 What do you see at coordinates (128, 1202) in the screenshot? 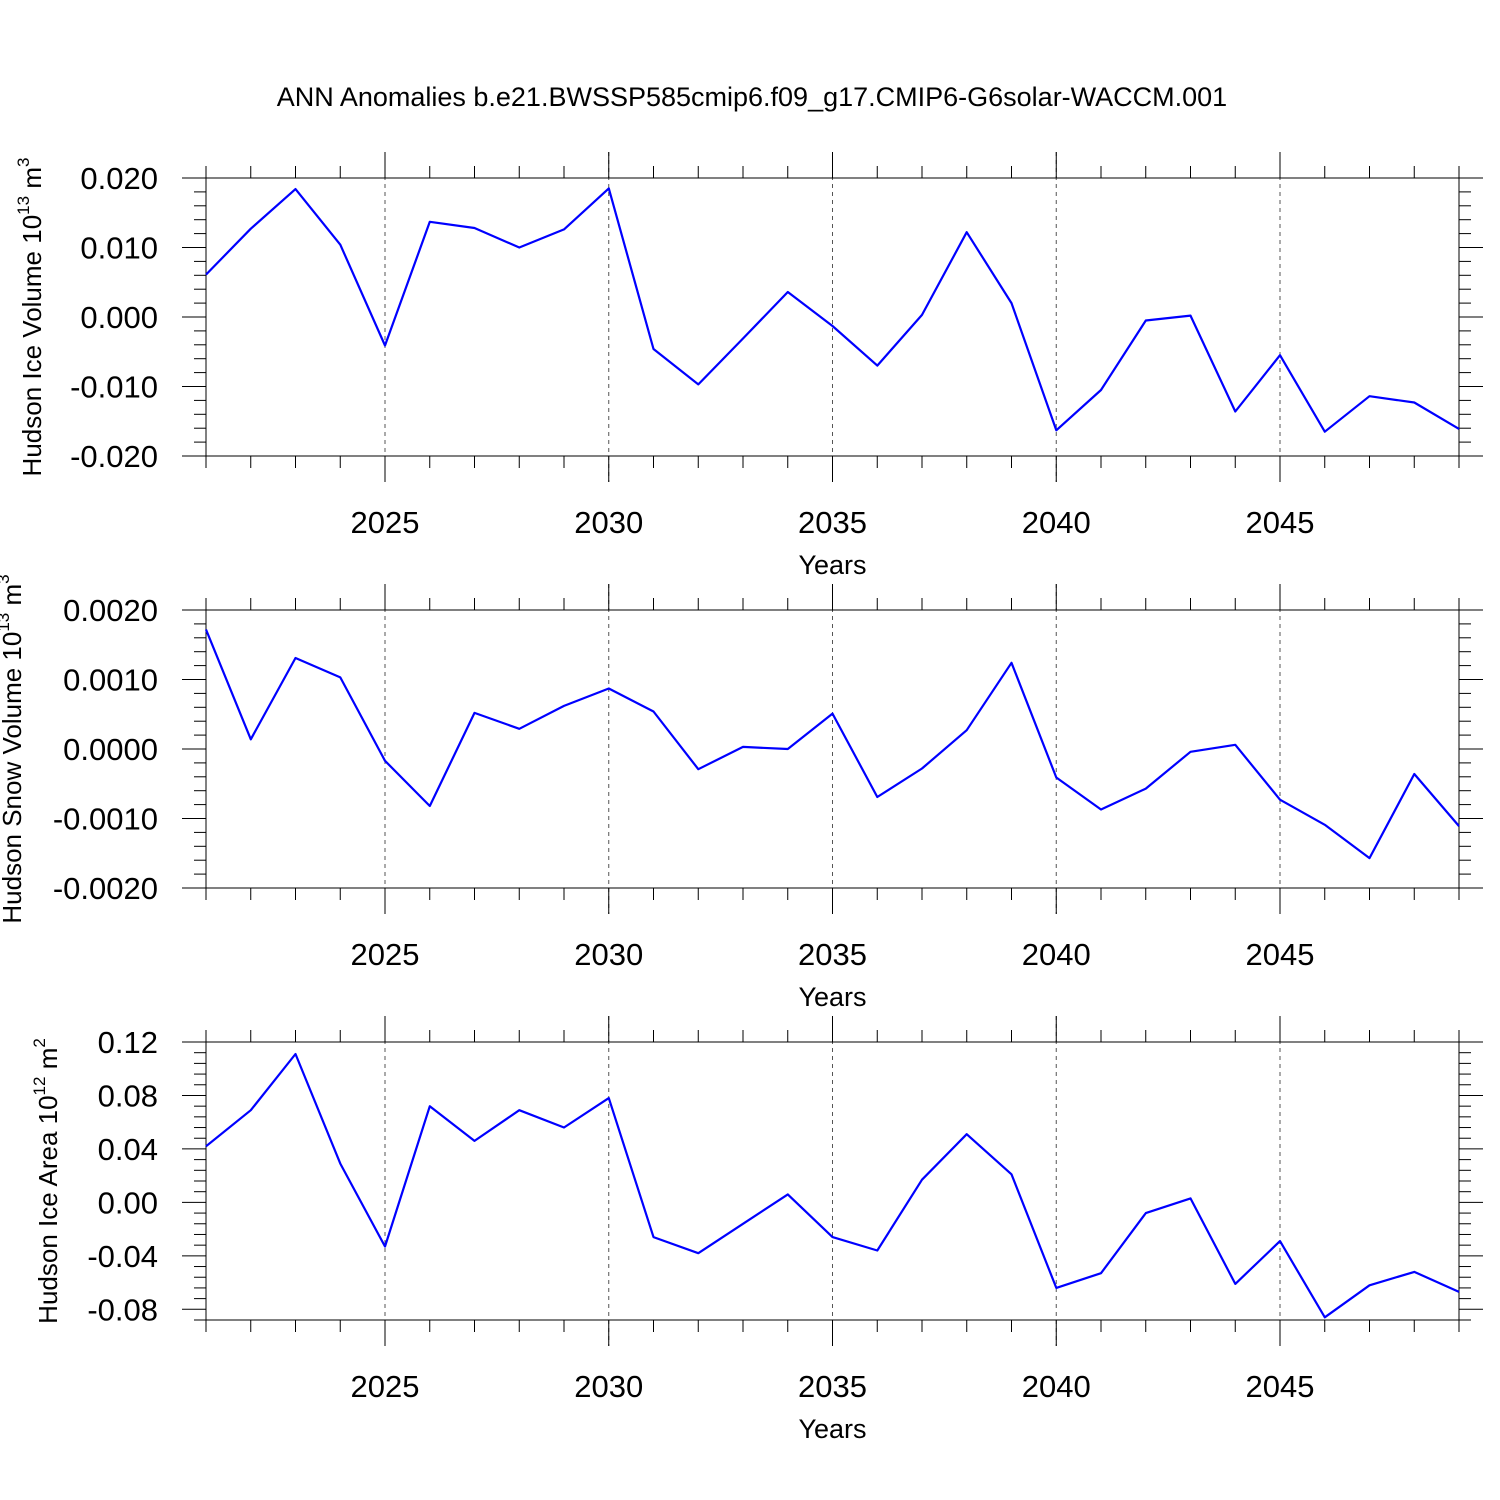
I see `y-tick-label: 0.00` at bounding box center [128, 1202].